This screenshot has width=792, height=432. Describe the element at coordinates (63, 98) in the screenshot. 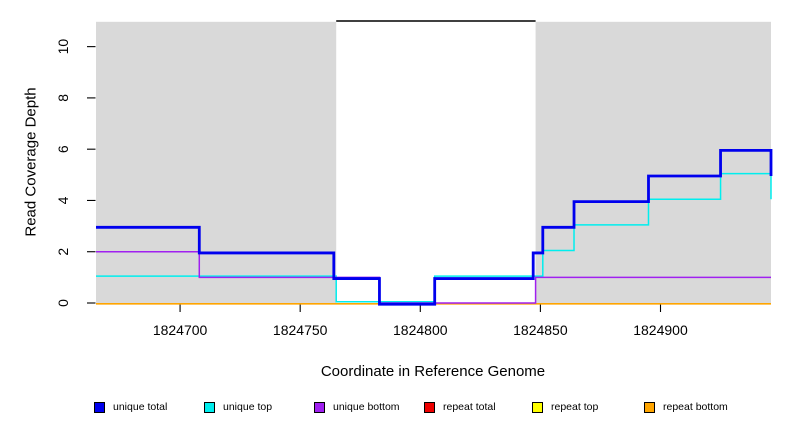

I see `y-tick-label: 8` at that location.